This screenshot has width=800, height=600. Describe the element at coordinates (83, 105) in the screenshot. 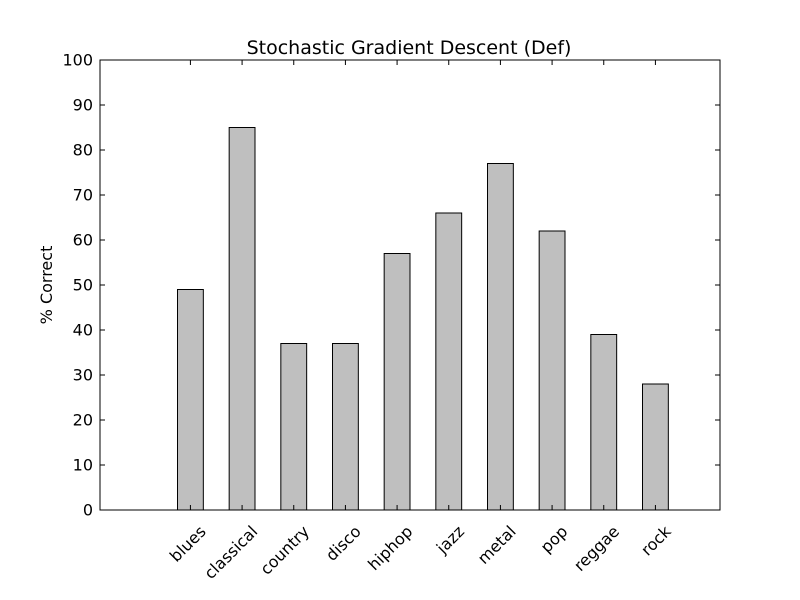

I see `y-tick-label-90: 90` at that location.